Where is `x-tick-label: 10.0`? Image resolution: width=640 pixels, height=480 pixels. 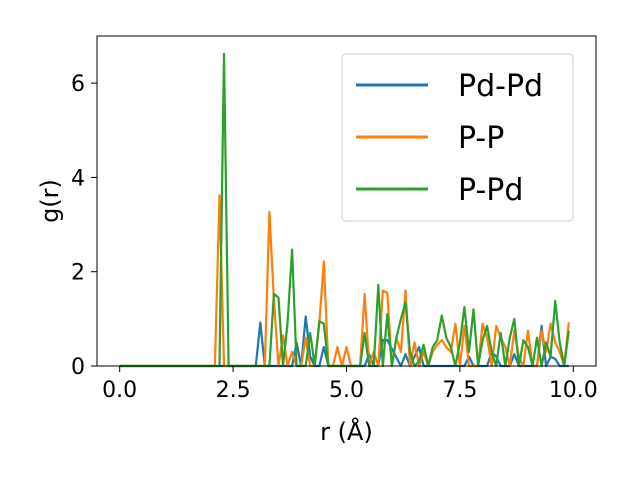 x-tick-label: 10.0 is located at coordinates (573, 390).